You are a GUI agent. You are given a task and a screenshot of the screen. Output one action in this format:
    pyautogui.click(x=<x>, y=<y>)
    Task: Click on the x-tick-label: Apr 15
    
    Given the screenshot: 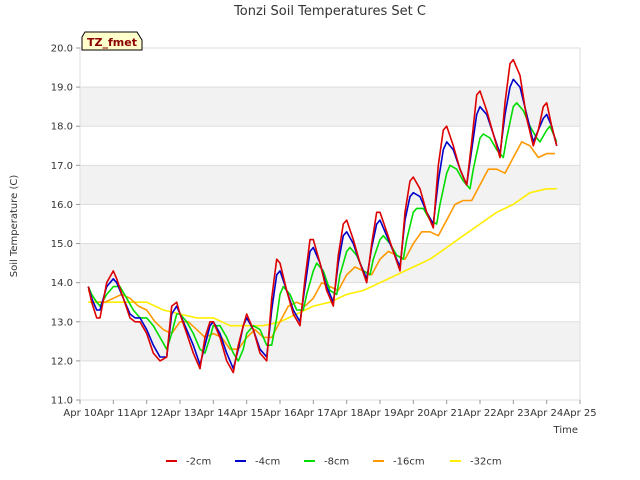 What is the action you would take?
    pyautogui.click(x=246, y=413)
    